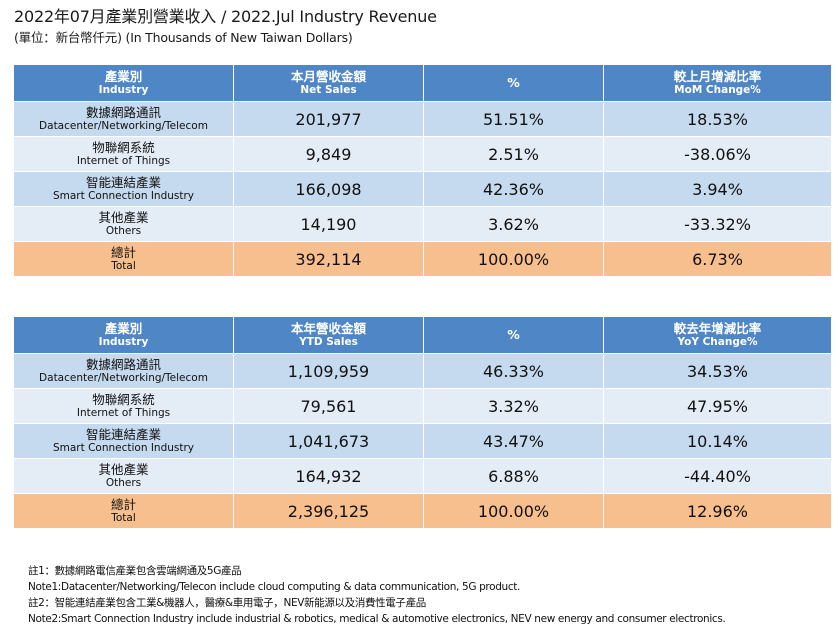 The width and height of the screenshot is (840, 627). What do you see at coordinates (717, 259) in the screenshot?
I see `total-change-cell: 6.73%` at bounding box center [717, 259].